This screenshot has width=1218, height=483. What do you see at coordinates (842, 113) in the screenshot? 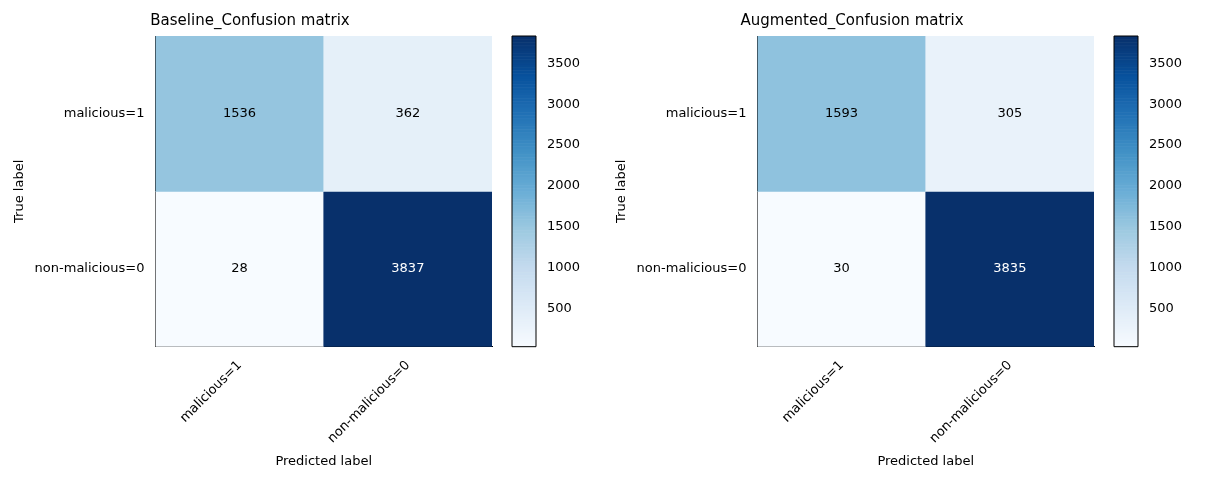
I see `data-label: 1593` at bounding box center [842, 113].